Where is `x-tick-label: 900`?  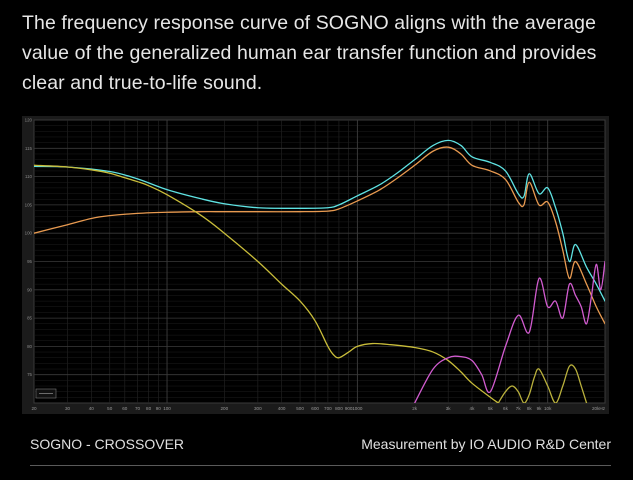
x-tick-label: 900 is located at coordinates (349, 408).